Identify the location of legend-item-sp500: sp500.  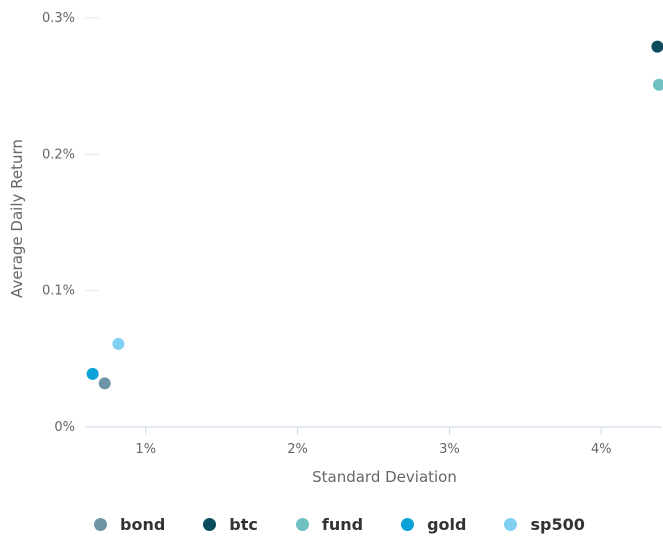
(544, 524).